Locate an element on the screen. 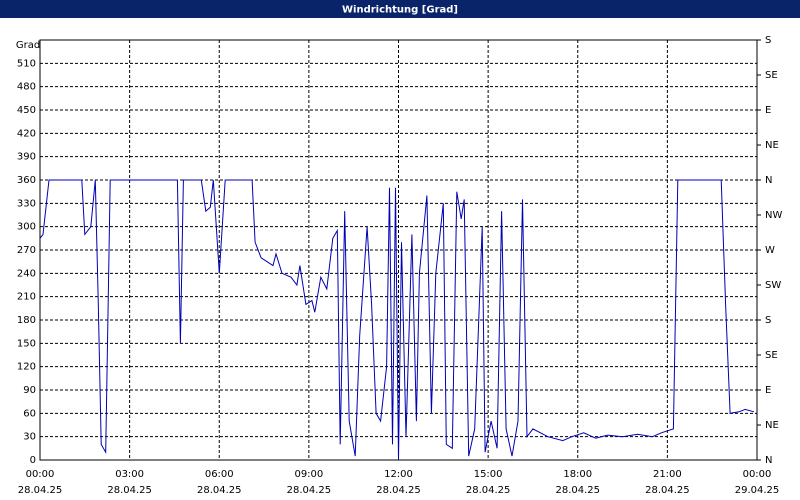 The width and height of the screenshot is (800, 500). y-tick-label: 480 is located at coordinates (26, 87).